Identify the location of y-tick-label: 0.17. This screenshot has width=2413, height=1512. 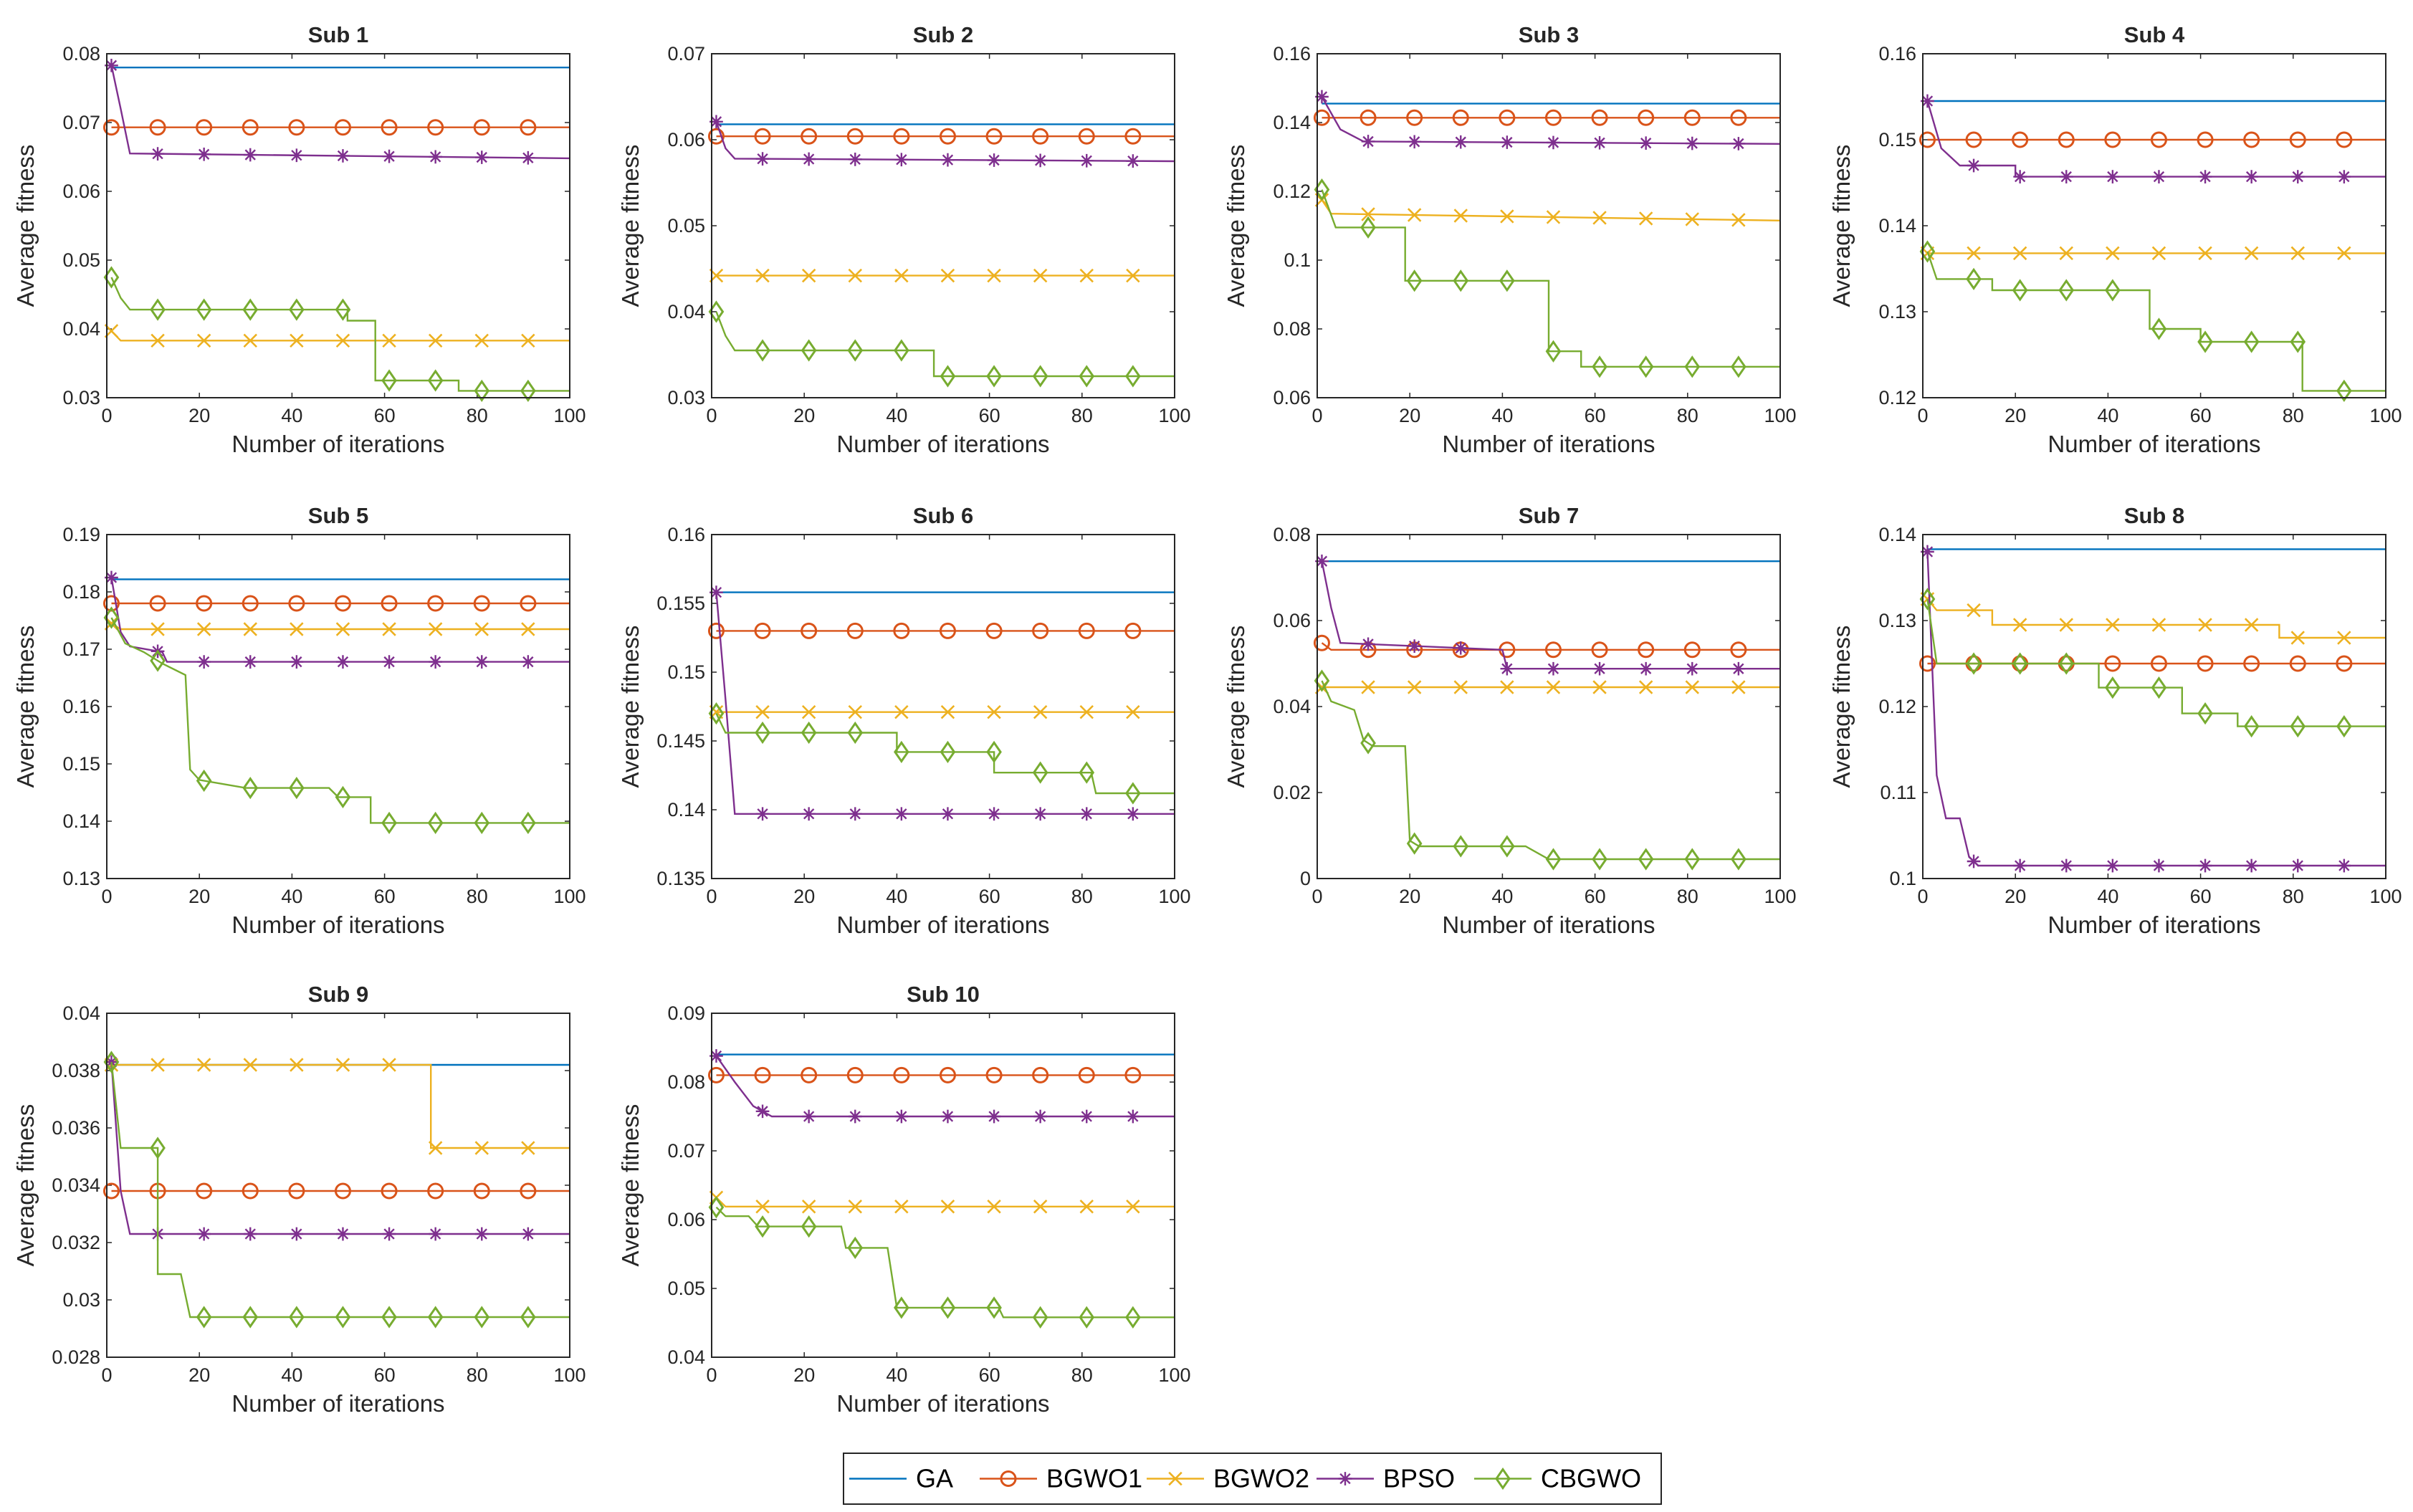
(81, 649).